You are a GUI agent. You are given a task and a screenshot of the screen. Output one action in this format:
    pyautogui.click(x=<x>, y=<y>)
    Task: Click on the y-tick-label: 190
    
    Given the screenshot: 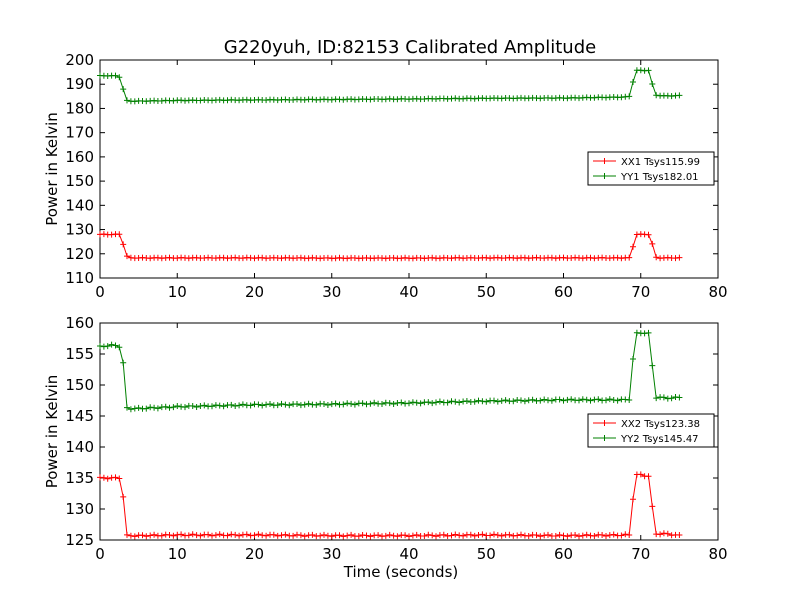 What is the action you would take?
    pyautogui.click(x=79, y=84)
    